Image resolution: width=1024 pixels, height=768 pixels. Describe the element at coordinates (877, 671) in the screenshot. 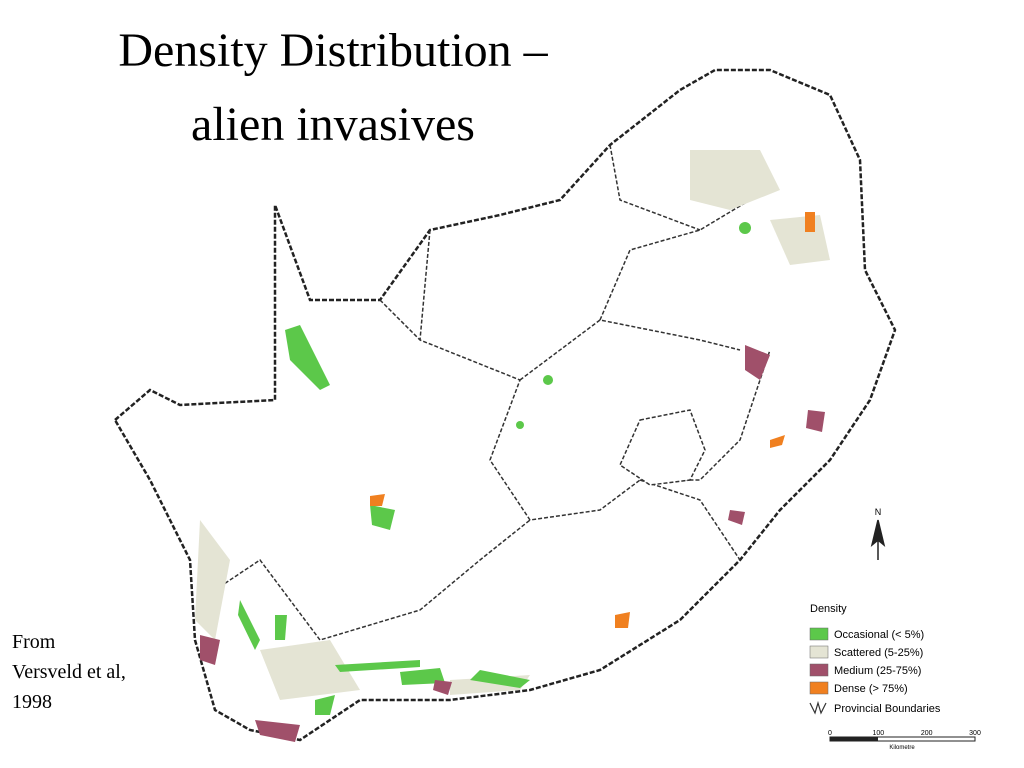

I see `legend-label: Medium (25-75%)` at that location.